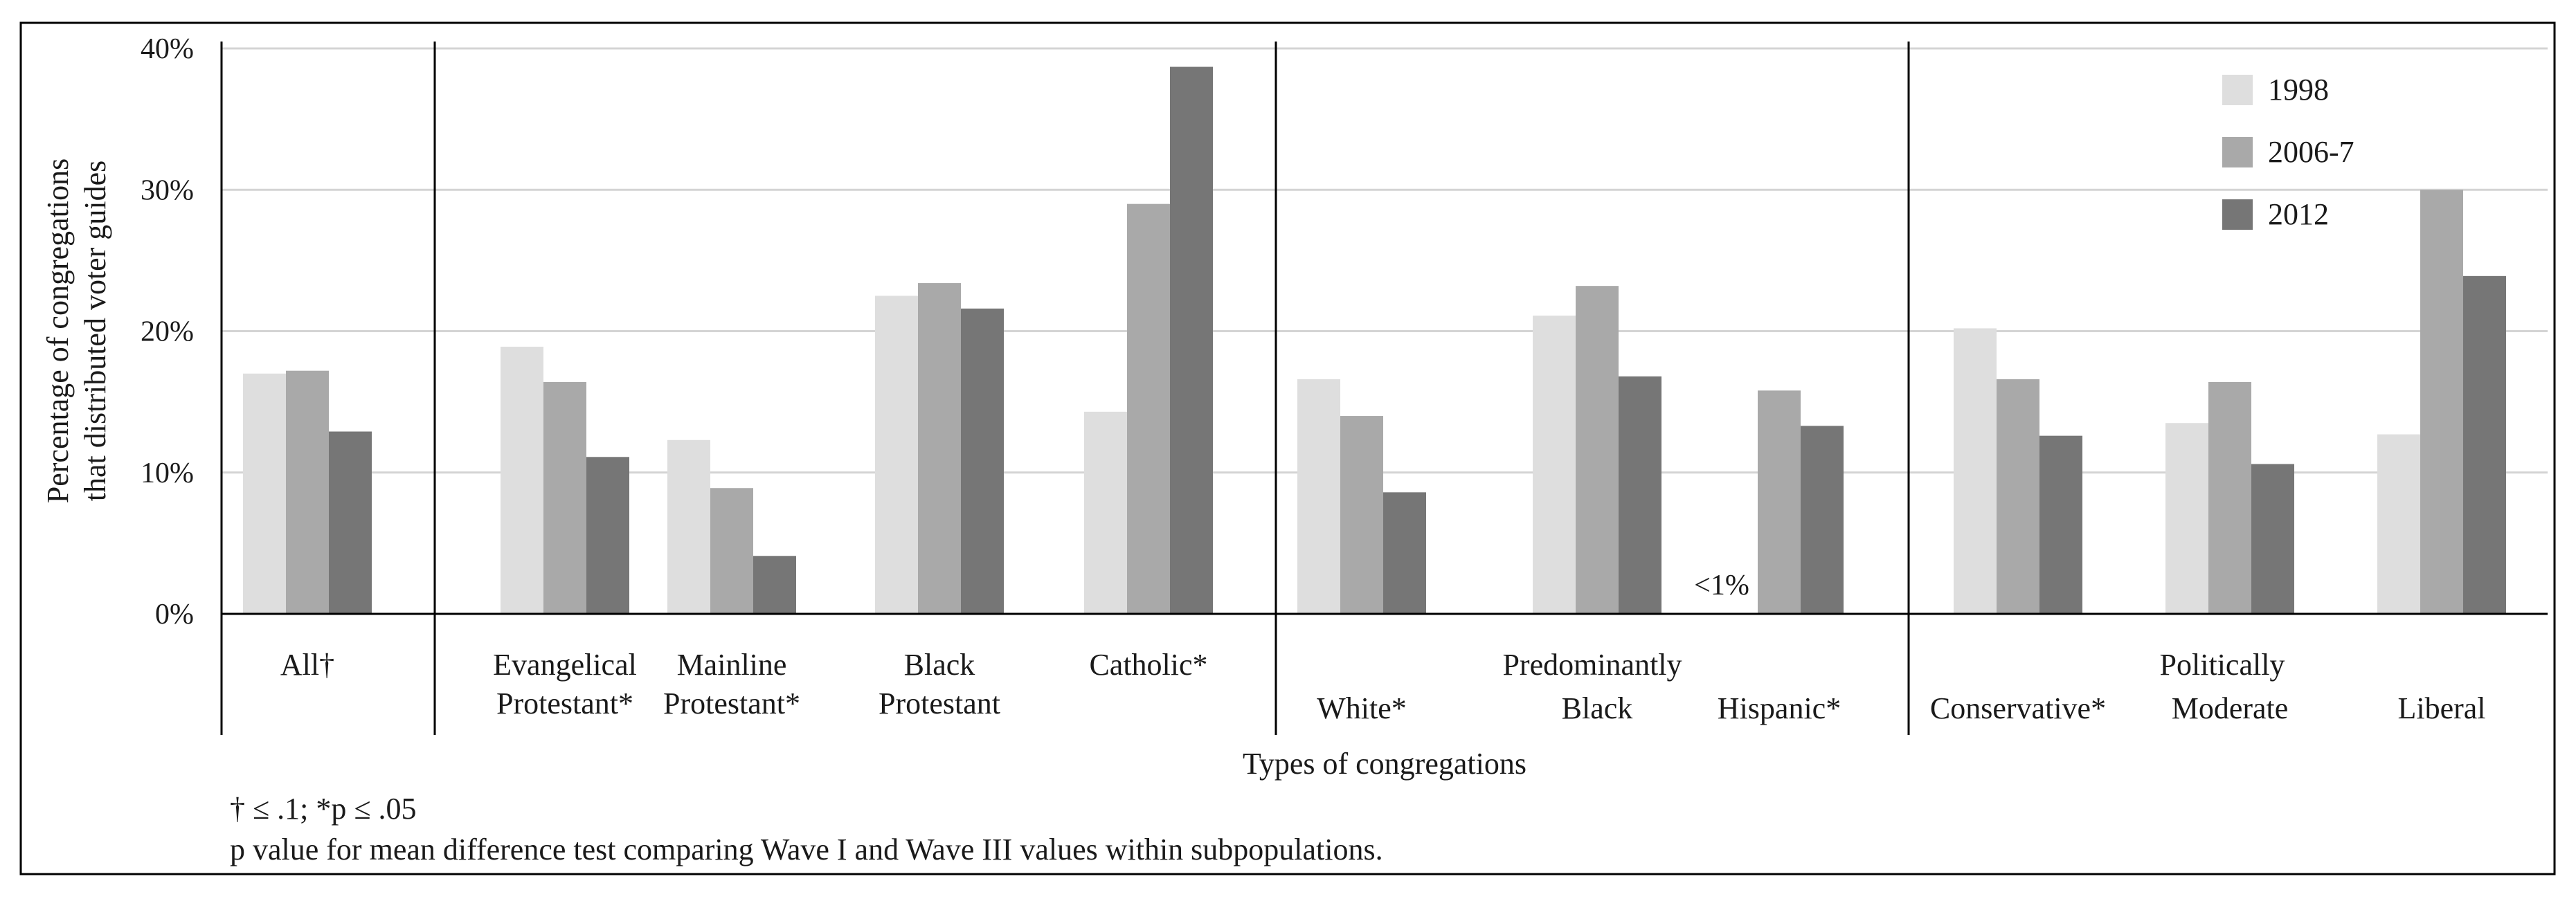 The height and width of the screenshot is (899, 2576). I want to click on group-label: Predominantly, so click(1592, 665).